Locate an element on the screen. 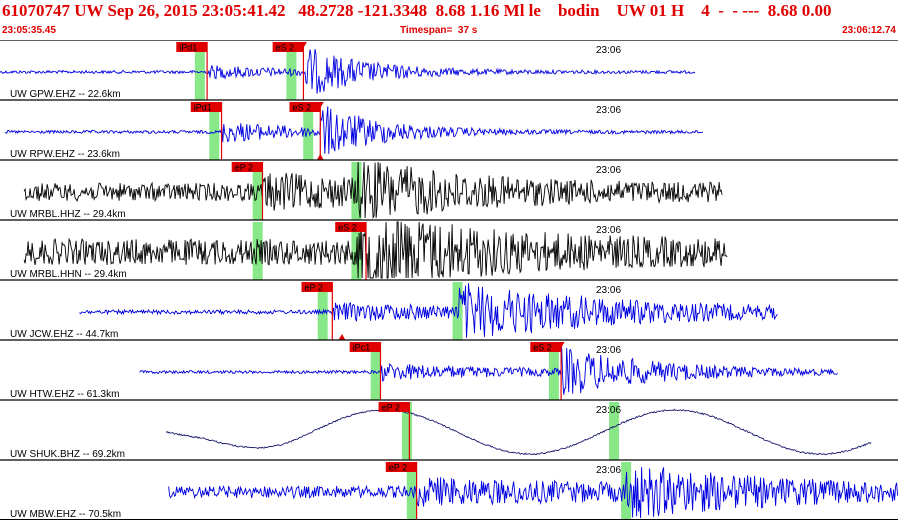 The image size is (898, 520). trace-panel: eP 2 23:06 UW SHUK.BHZ -- 69.2km is located at coordinates (449, 429).